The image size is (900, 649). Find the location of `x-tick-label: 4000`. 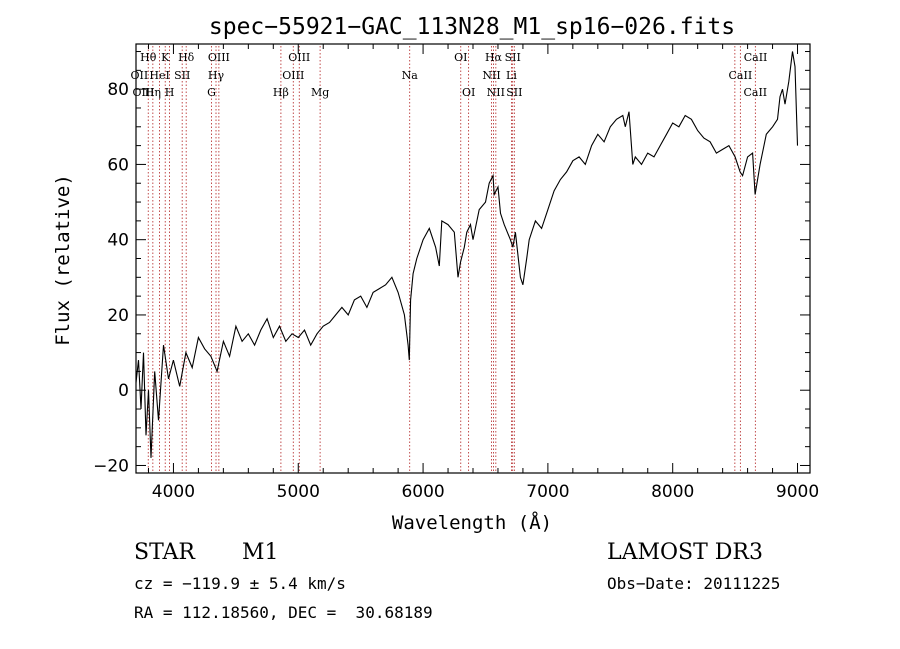

x-tick-label: 4000 is located at coordinates (173, 492).